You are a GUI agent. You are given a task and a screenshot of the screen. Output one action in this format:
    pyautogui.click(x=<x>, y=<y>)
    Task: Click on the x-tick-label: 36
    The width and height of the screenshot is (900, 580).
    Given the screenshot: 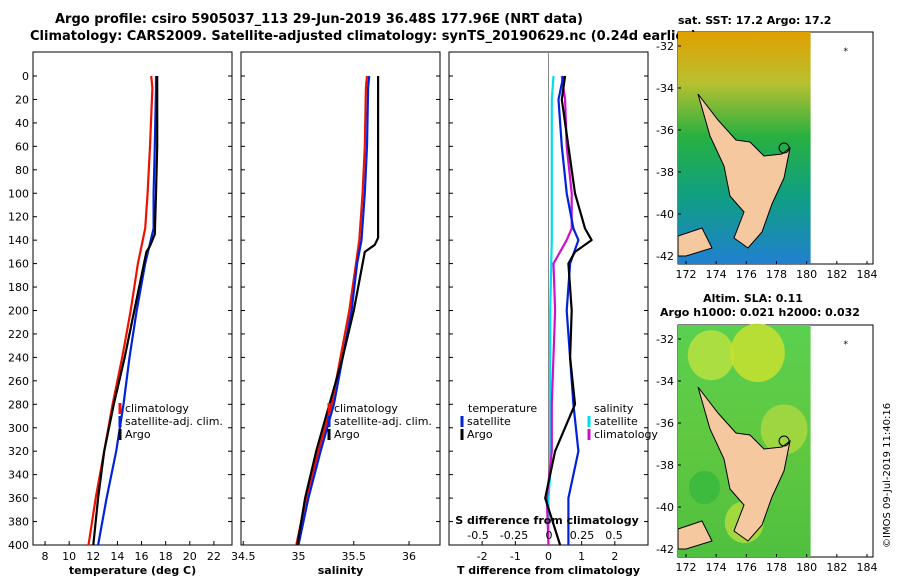 What is the action you would take?
    pyautogui.click(x=409, y=556)
    